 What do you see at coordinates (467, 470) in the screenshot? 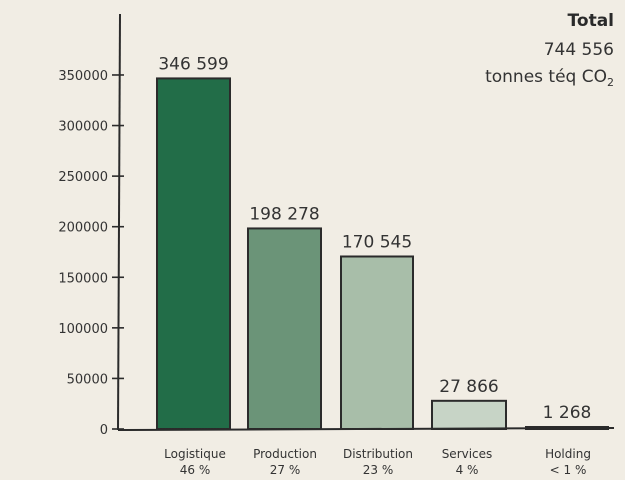
I see `share-label-services: 4 %` at bounding box center [467, 470].